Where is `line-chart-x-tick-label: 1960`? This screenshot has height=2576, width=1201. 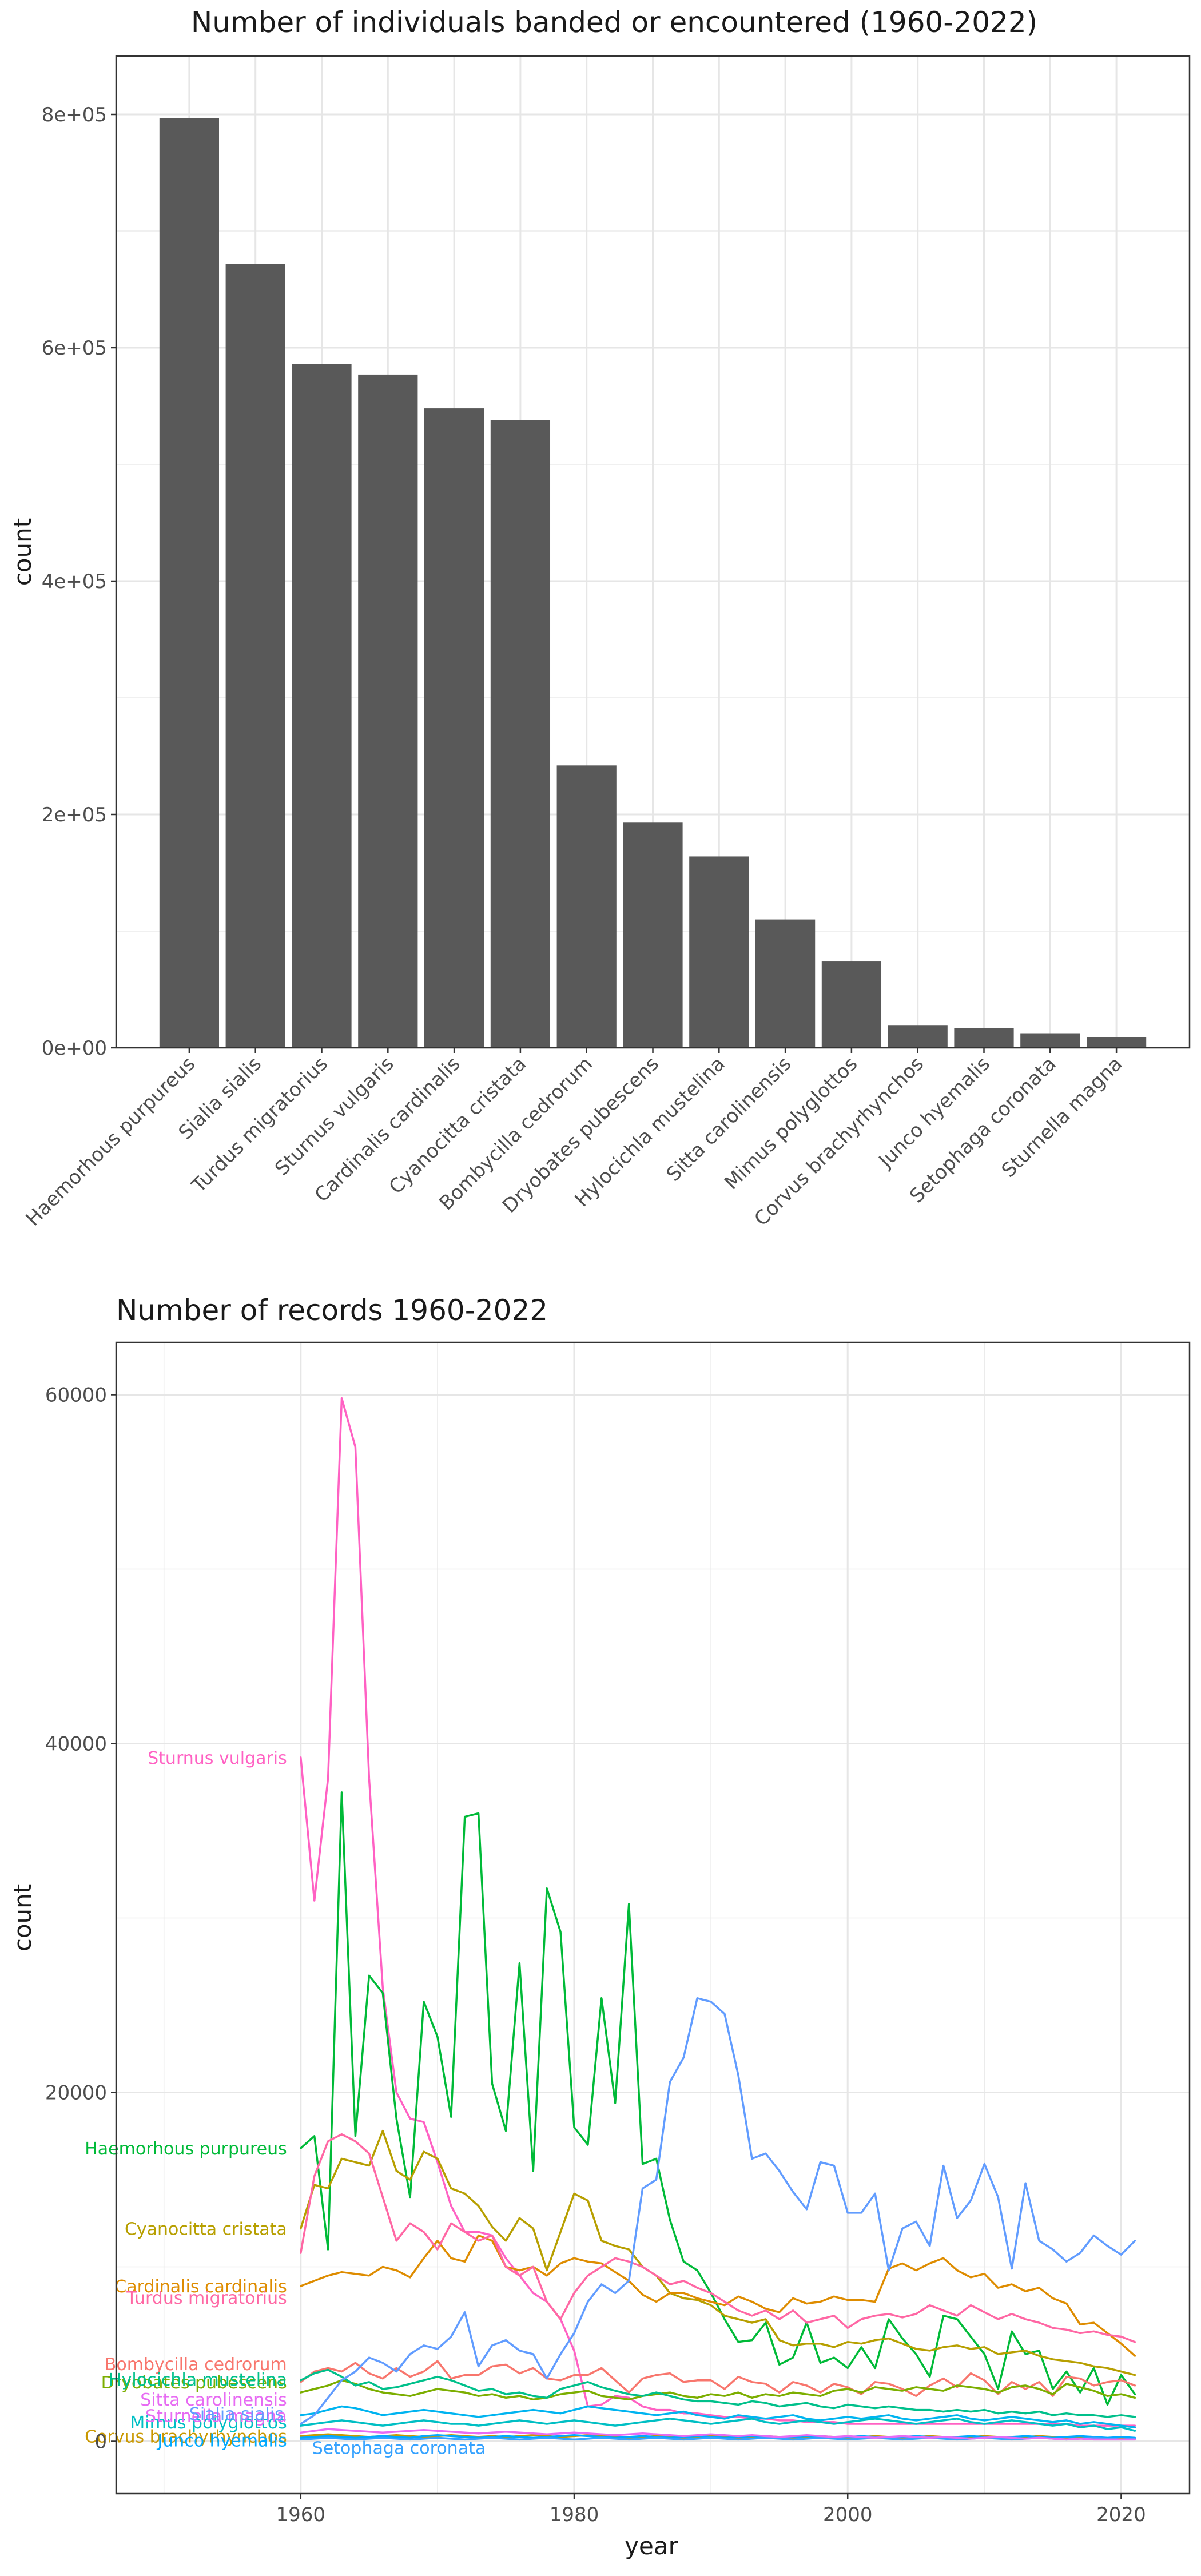 line-chart-x-tick-label: 1960 is located at coordinates (301, 2514).